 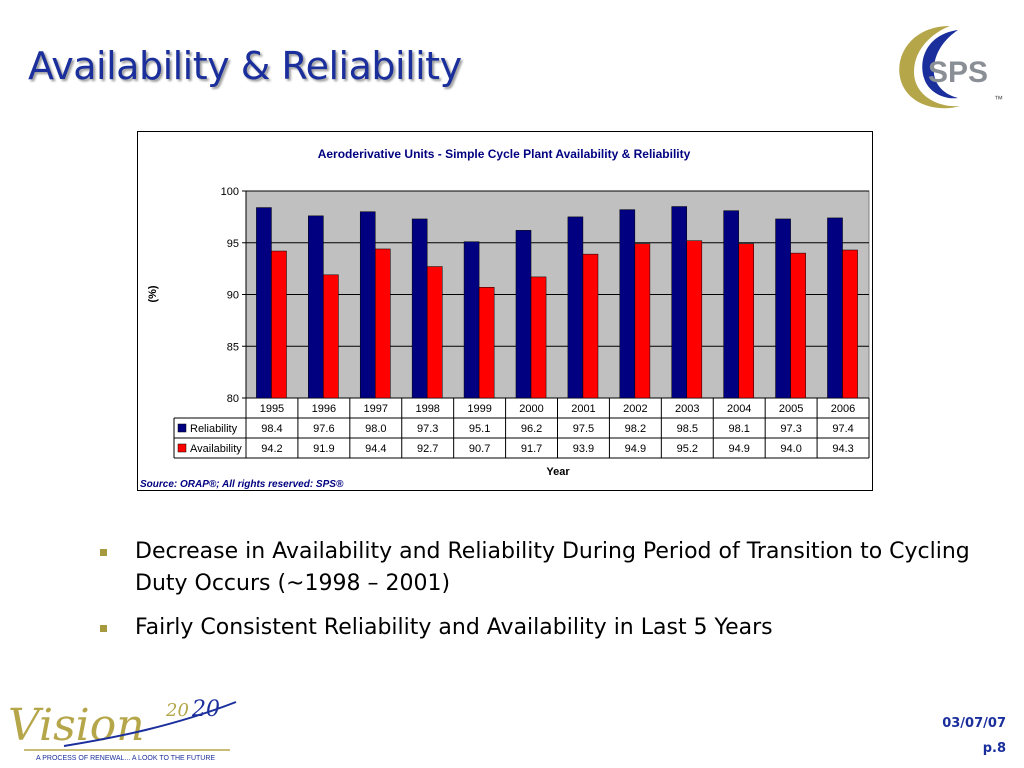 I want to click on x-tick-label: 2000, so click(x=531, y=409).